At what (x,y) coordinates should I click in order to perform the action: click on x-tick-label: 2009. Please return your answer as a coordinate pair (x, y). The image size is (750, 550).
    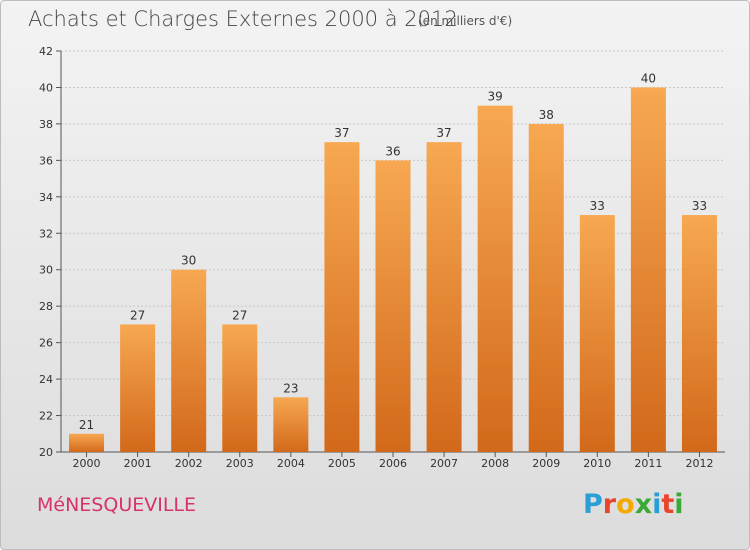
    Looking at the image, I should click on (546, 463).